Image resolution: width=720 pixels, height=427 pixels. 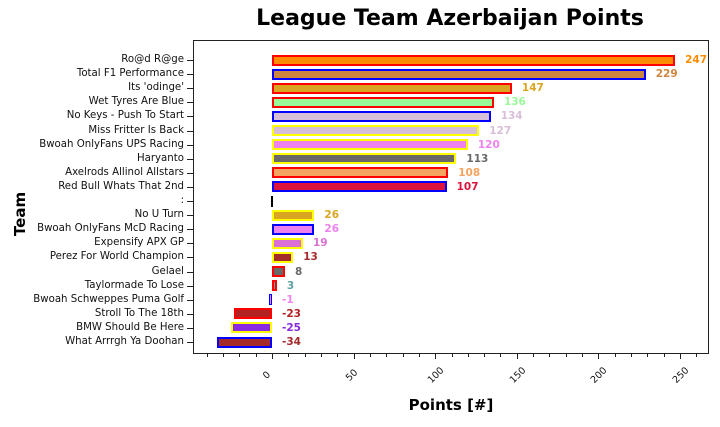 I want to click on y-tick-label: Perez For World Champion, so click(x=116, y=257).